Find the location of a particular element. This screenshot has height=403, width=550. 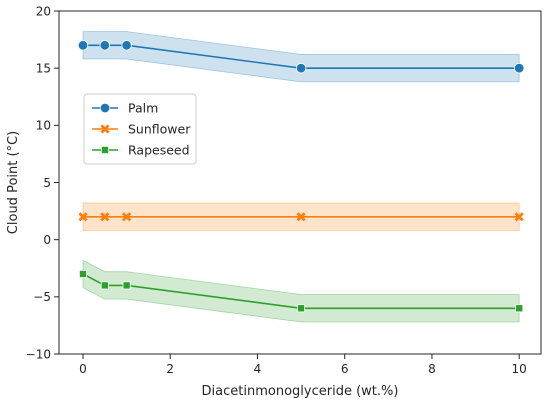

x-axis-ticks: 0 2 4 6 8 10 is located at coordinates (303, 365).